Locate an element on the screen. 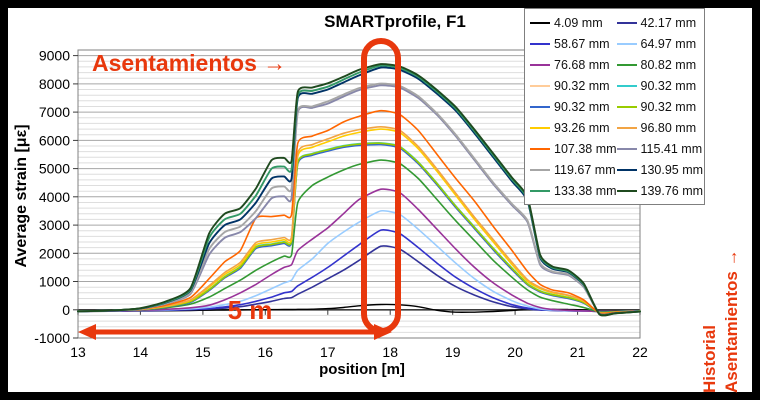 Image resolution: width=760 pixels, height=400 pixels. x-tick-label: 21 is located at coordinates (578, 352).